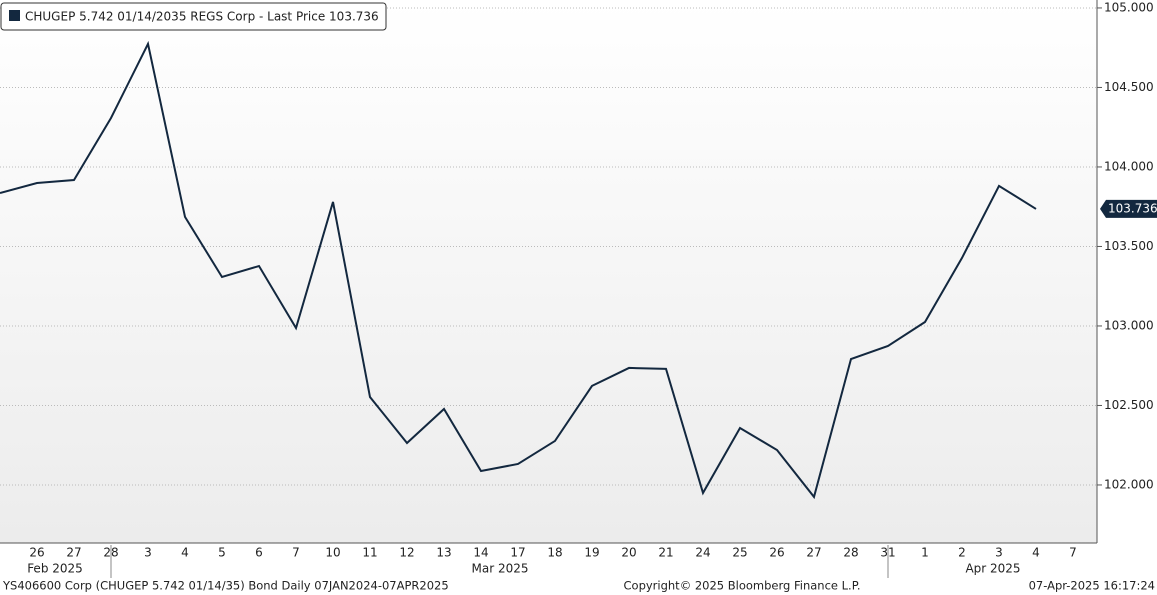 This screenshot has height=595, width=1157. What do you see at coordinates (480, 553) in the screenshot?
I see `x-tick-label: 14` at bounding box center [480, 553].